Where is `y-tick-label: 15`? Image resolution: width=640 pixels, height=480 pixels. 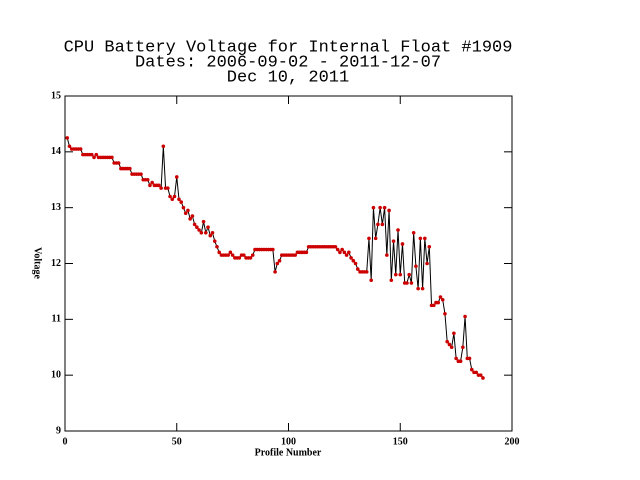
y-tick-label: 15 is located at coordinates (56, 95).